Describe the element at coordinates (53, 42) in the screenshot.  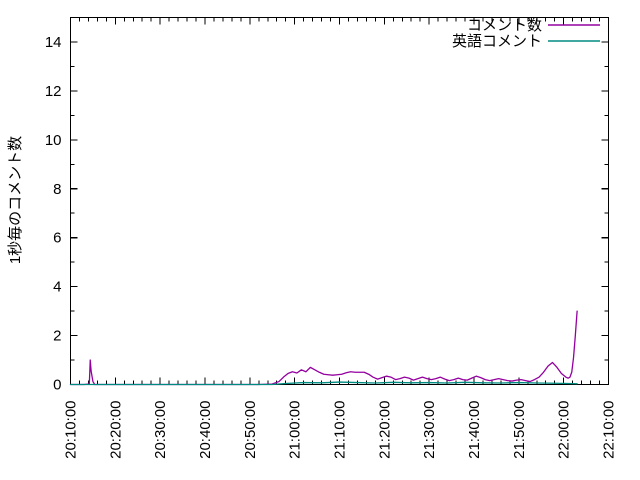
I see `y-tick-label: 14` at that location.